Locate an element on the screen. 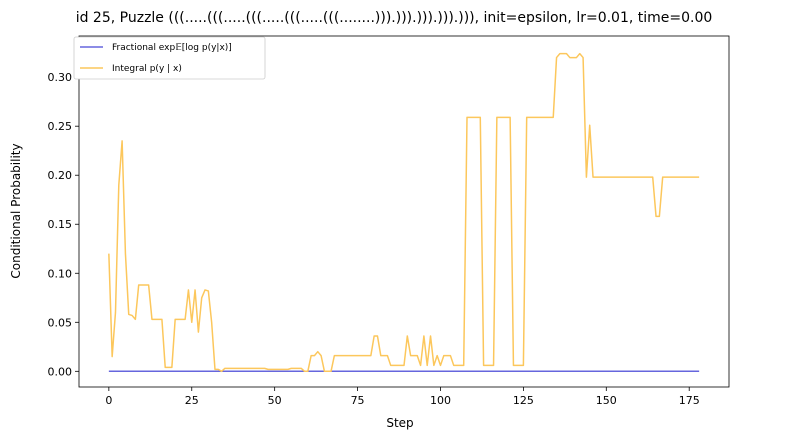 The height and width of the screenshot is (440, 787). x-tick-label: 75 is located at coordinates (358, 400).